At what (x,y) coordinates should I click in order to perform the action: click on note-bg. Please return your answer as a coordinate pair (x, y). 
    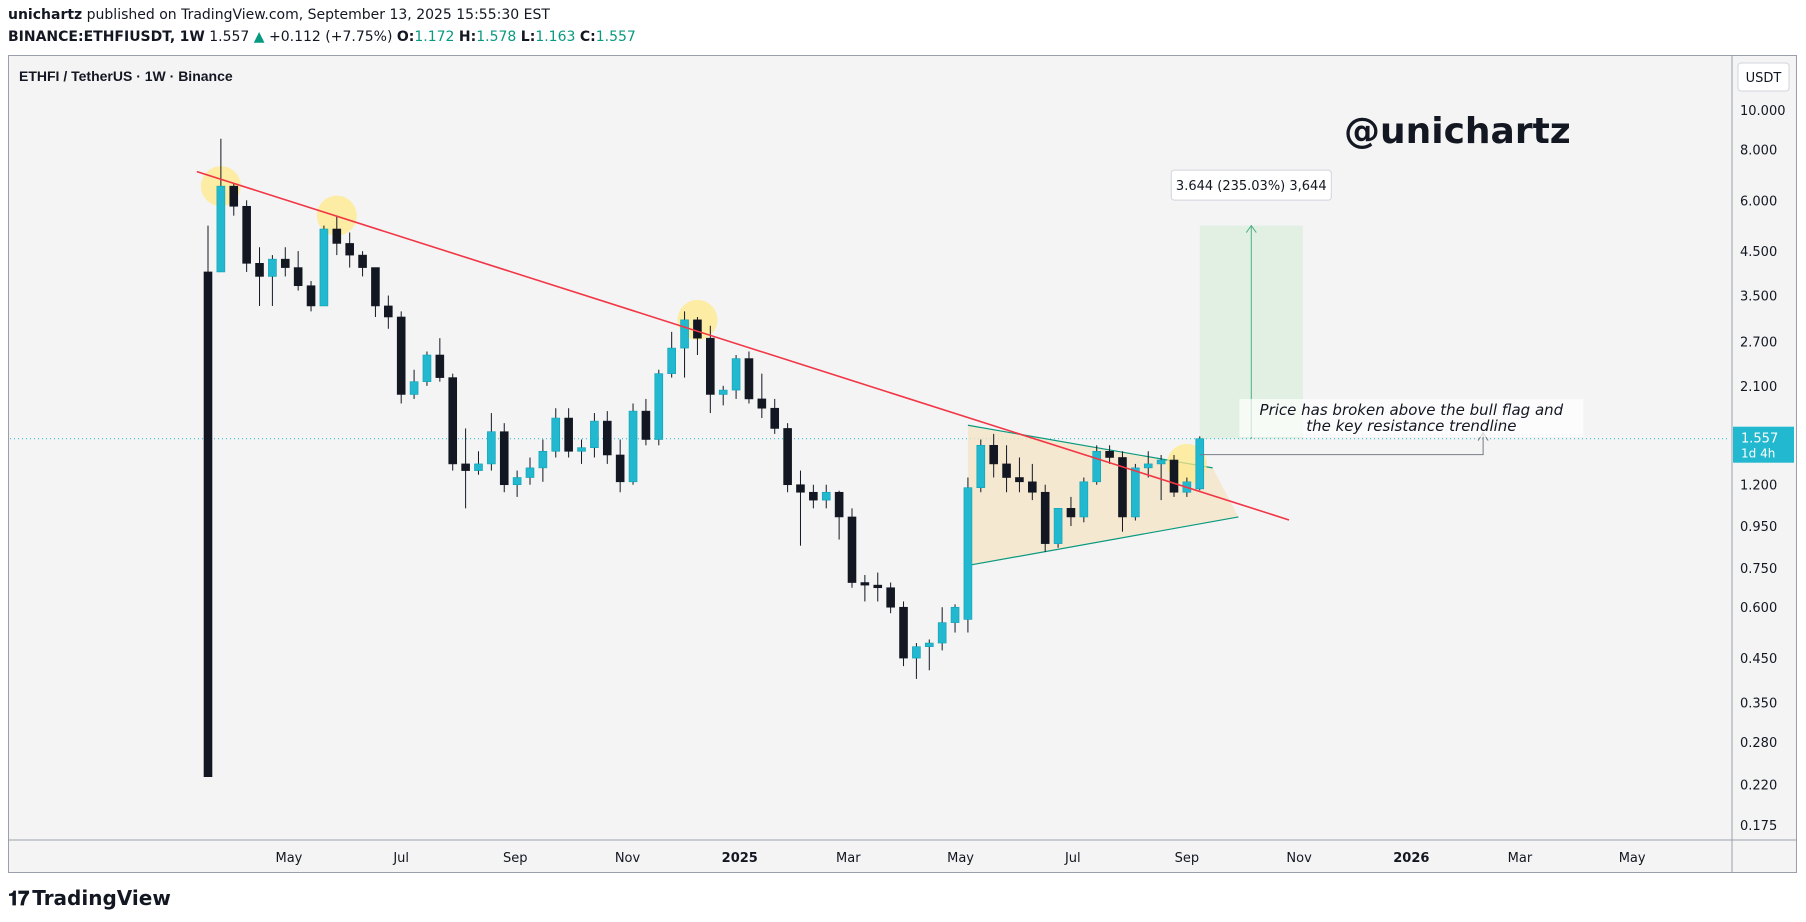
    Looking at the image, I should click on (1411, 418).